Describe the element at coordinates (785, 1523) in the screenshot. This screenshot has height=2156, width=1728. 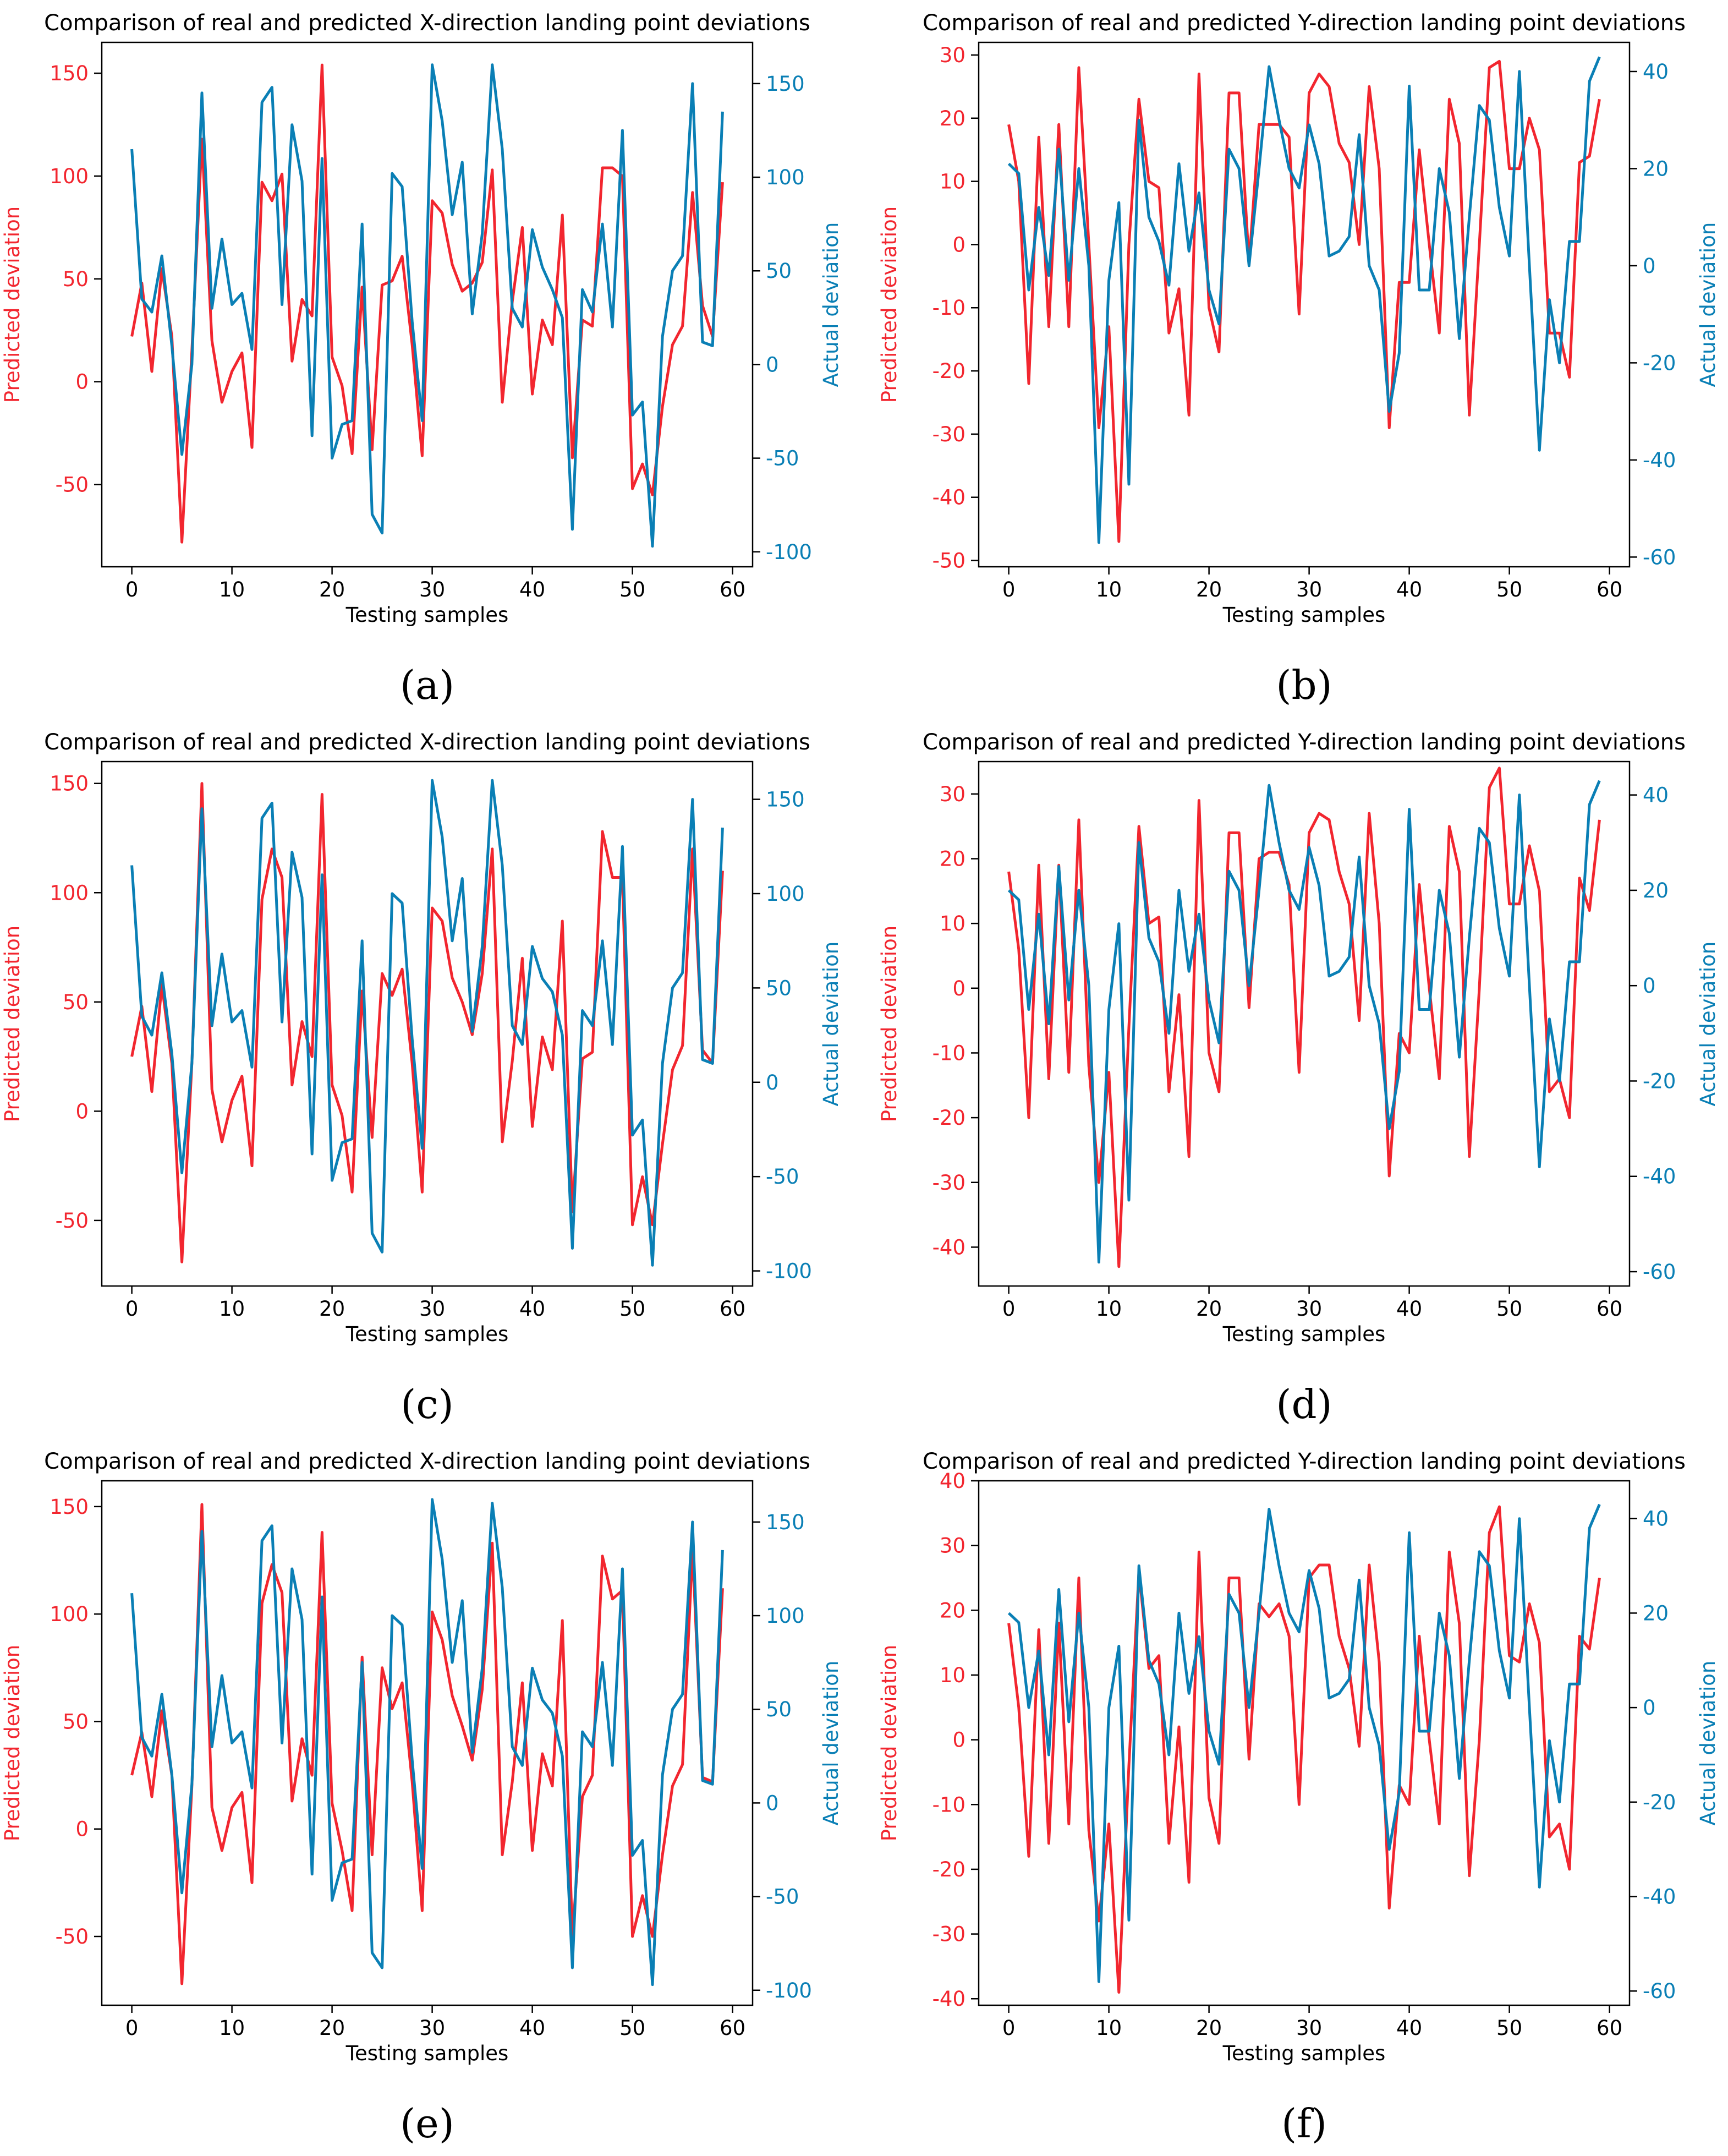
I see `y-right-tick-label: 150` at that location.